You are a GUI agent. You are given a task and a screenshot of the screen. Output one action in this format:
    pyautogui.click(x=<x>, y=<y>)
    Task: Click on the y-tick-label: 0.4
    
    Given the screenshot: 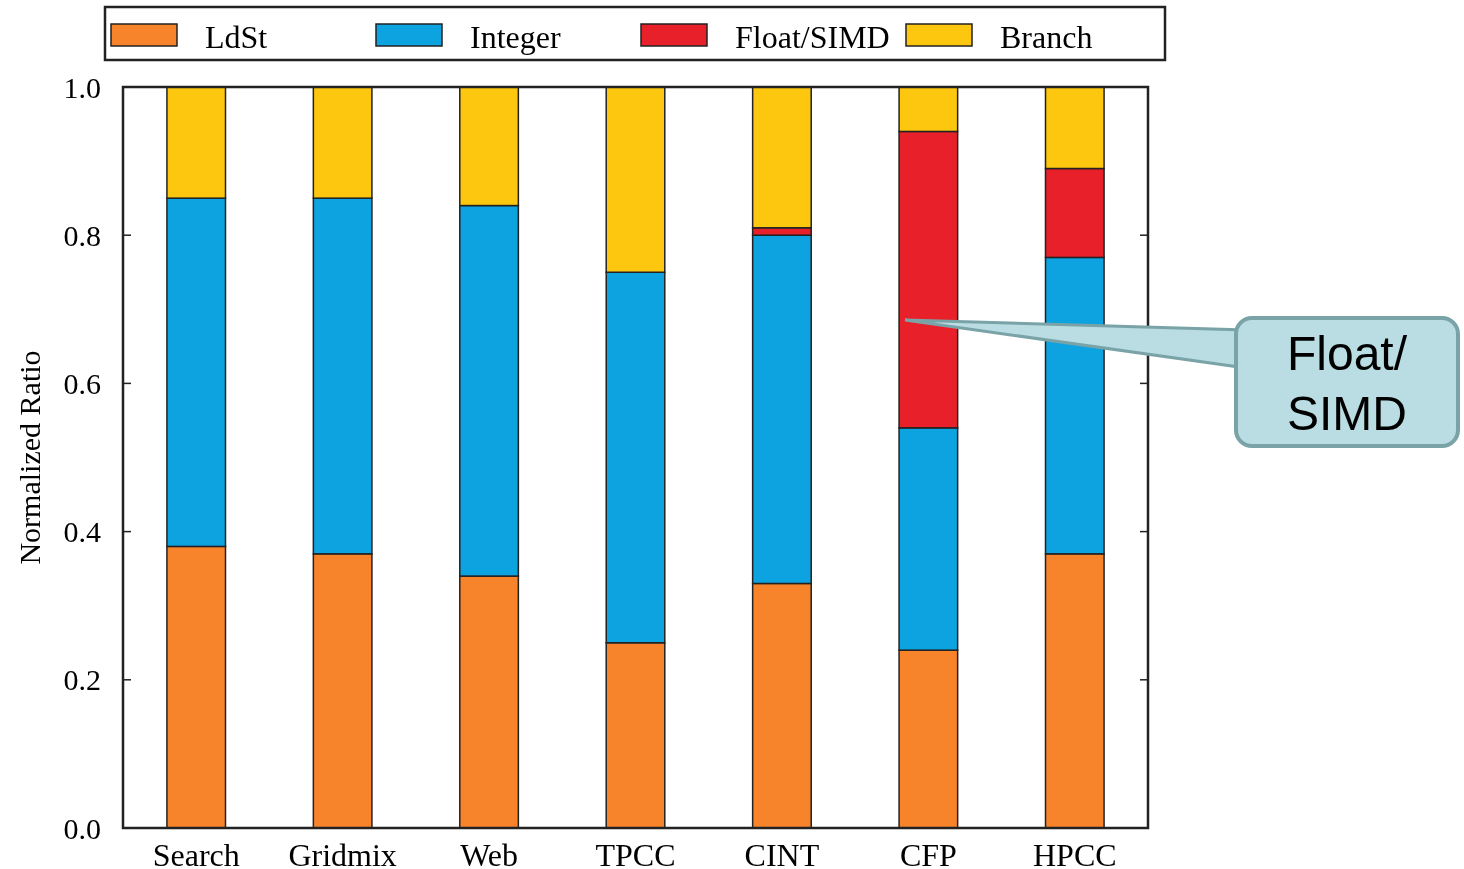 What is the action you would take?
    pyautogui.click(x=82, y=532)
    